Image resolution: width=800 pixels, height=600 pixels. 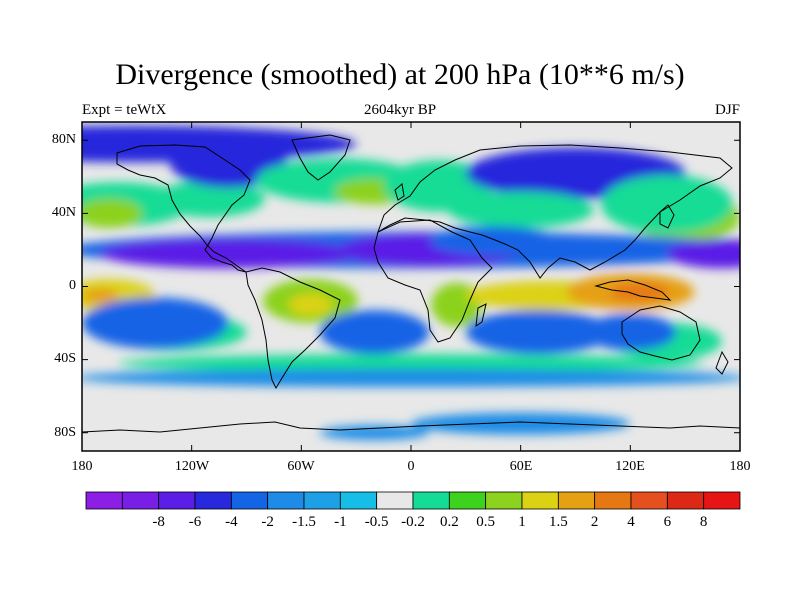 I want to click on coast-eurasia, so click(x=555, y=211).